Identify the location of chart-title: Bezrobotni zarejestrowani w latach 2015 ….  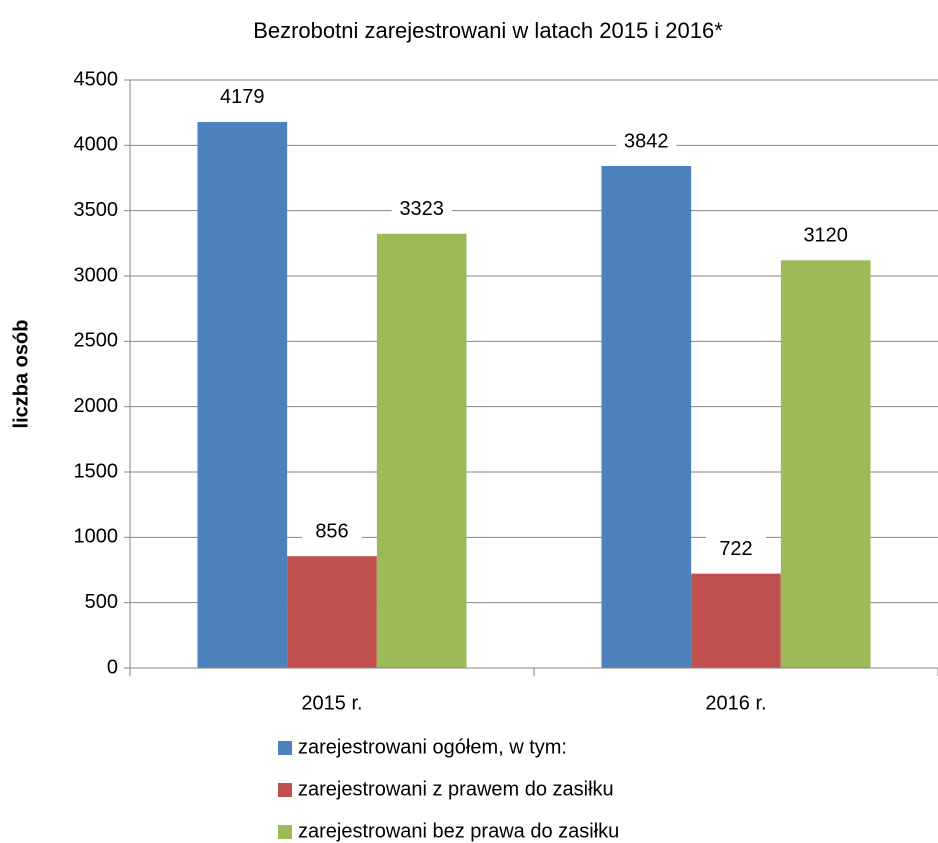
(488, 30).